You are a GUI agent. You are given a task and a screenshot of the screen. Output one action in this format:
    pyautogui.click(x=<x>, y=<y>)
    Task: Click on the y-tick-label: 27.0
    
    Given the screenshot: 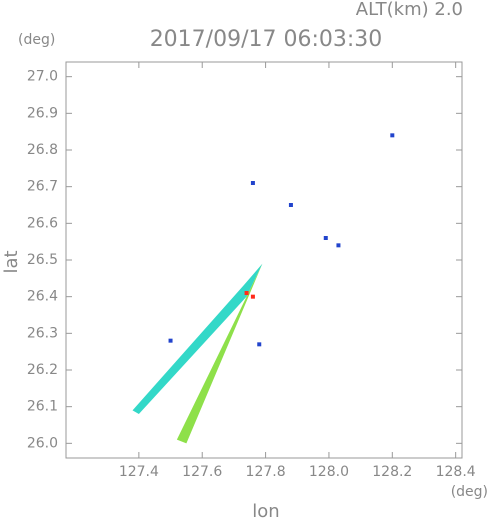 What is the action you would take?
    pyautogui.click(x=42, y=77)
    